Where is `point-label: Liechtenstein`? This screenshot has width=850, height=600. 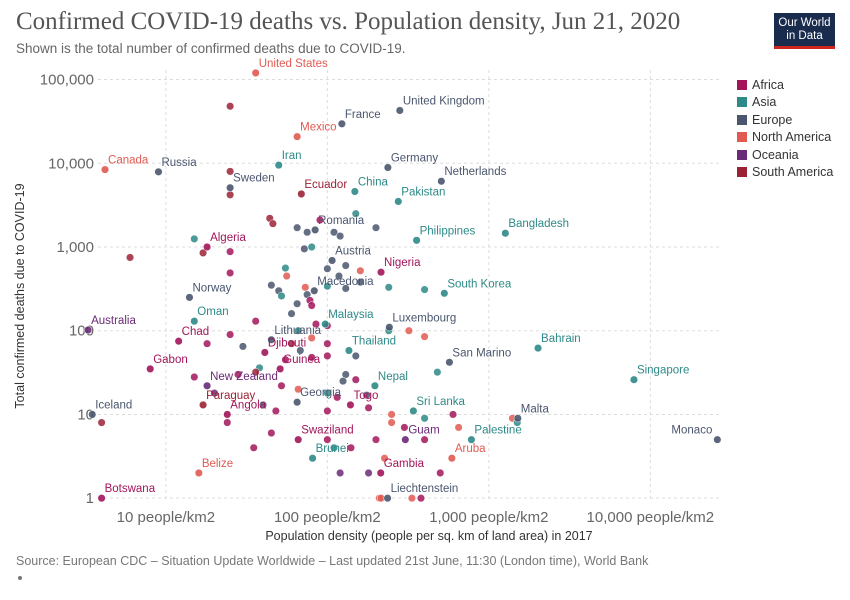
point-label: Liechtenstein is located at coordinates (425, 489).